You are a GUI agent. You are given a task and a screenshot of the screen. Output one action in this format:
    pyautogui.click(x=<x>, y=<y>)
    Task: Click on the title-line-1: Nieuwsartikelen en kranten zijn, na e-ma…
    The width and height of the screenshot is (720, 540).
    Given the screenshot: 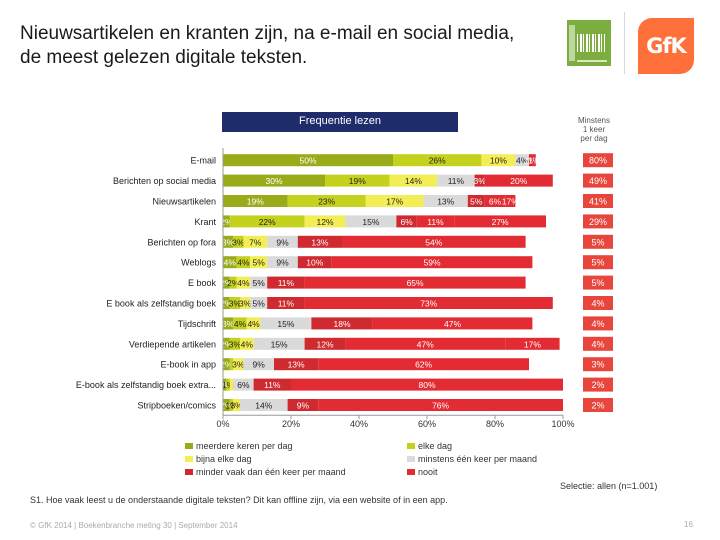 What is the action you would take?
    pyautogui.click(x=267, y=33)
    